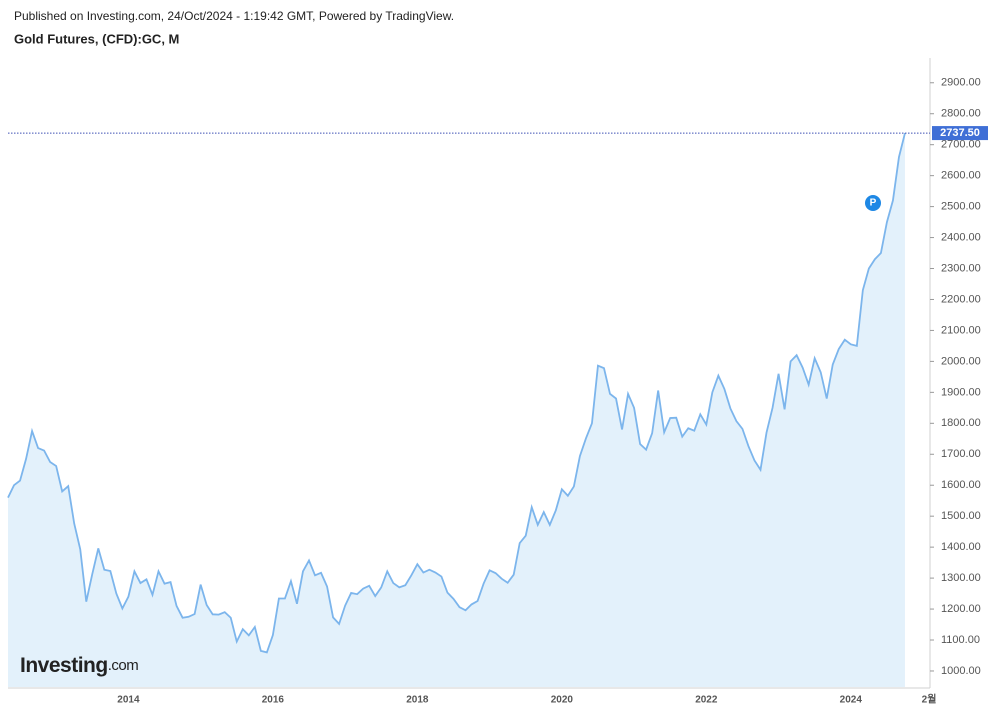 The width and height of the screenshot is (993, 712). I want to click on y-tick-label: 1600.00, so click(961, 485).